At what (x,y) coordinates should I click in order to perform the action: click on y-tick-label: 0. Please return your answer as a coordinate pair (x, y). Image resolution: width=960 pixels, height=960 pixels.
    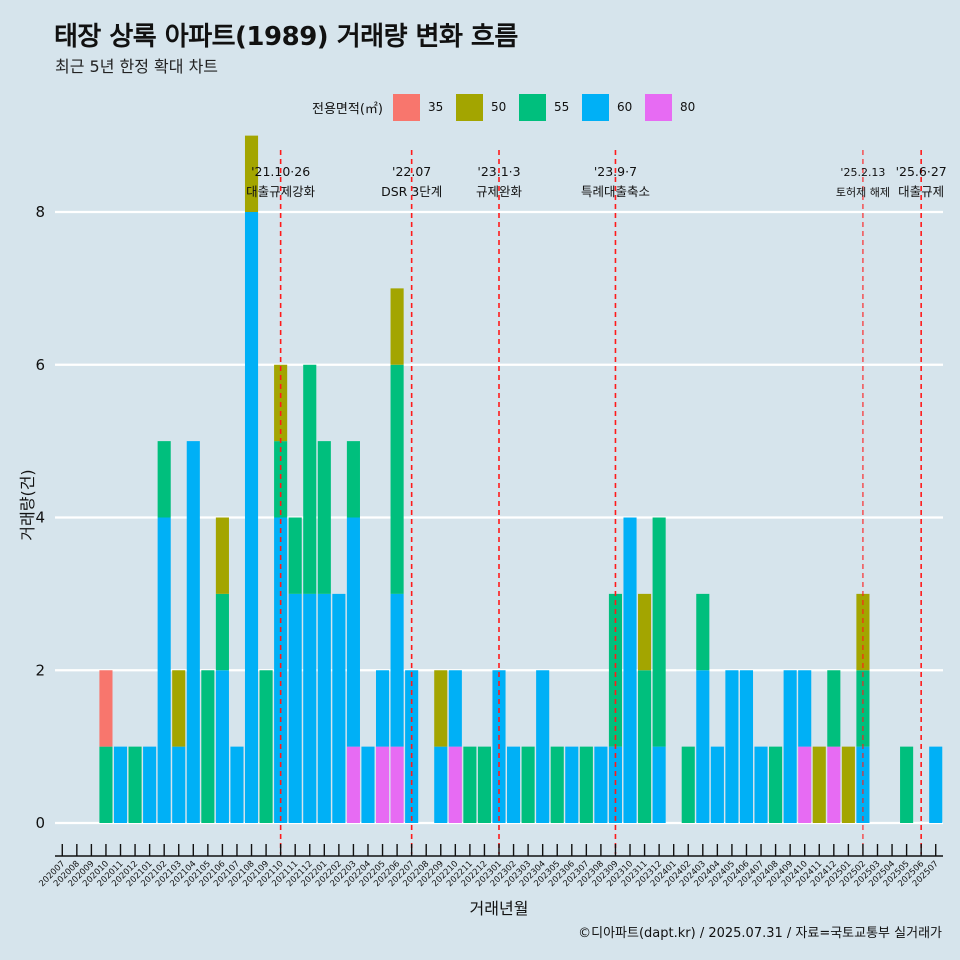
    Looking at the image, I should click on (40, 823).